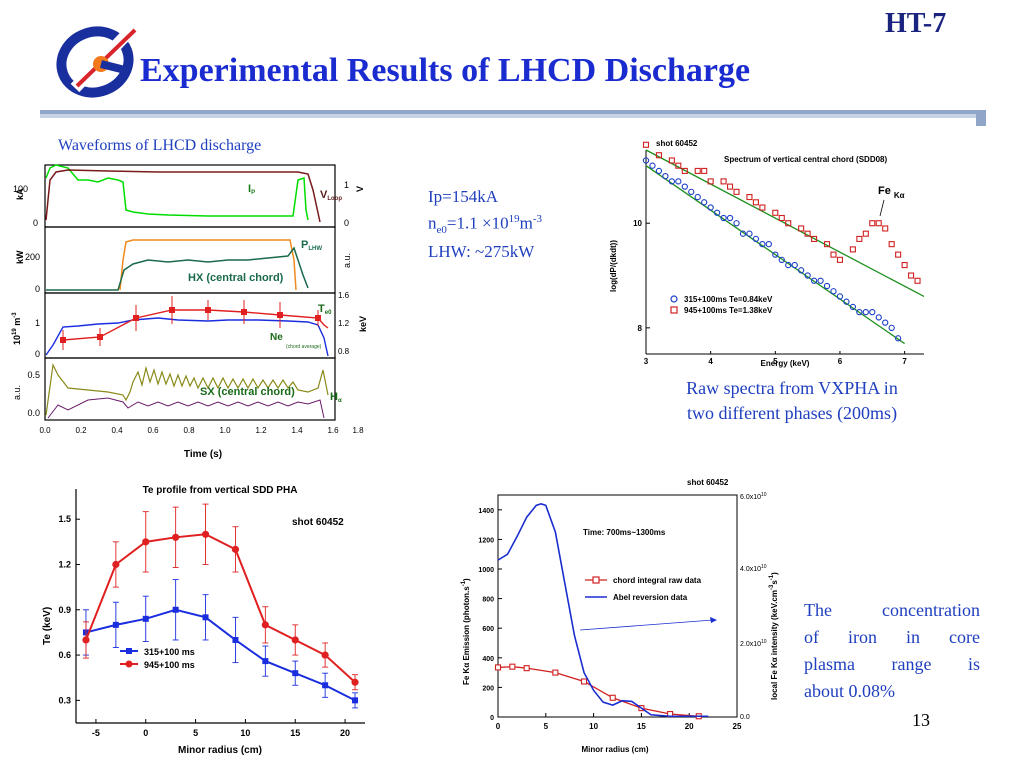 The image size is (1024, 768). What do you see at coordinates (650, 597) in the screenshot?
I see `legend-label-abel: Abel reversion data` at bounding box center [650, 597].